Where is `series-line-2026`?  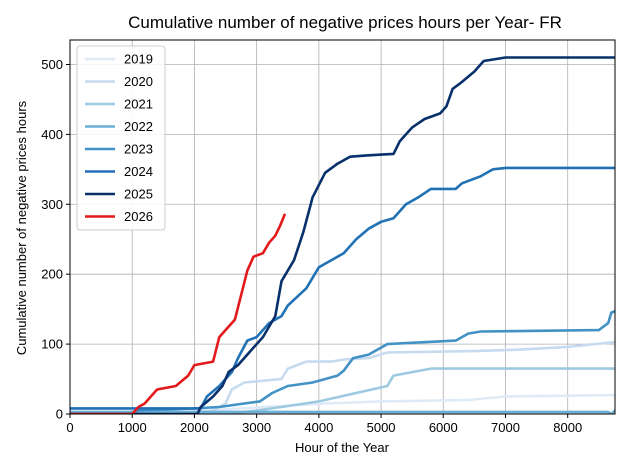
series-line-2026 is located at coordinates (178, 313).